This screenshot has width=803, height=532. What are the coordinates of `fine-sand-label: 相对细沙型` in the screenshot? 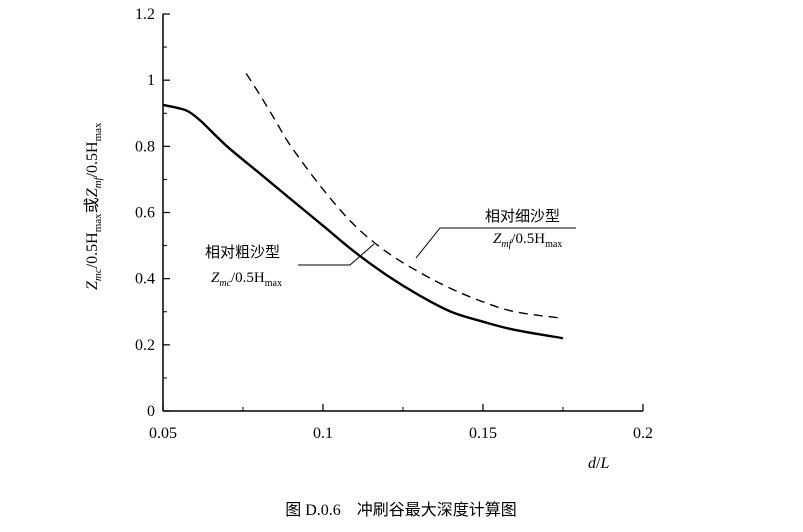 It's located at (522, 216).